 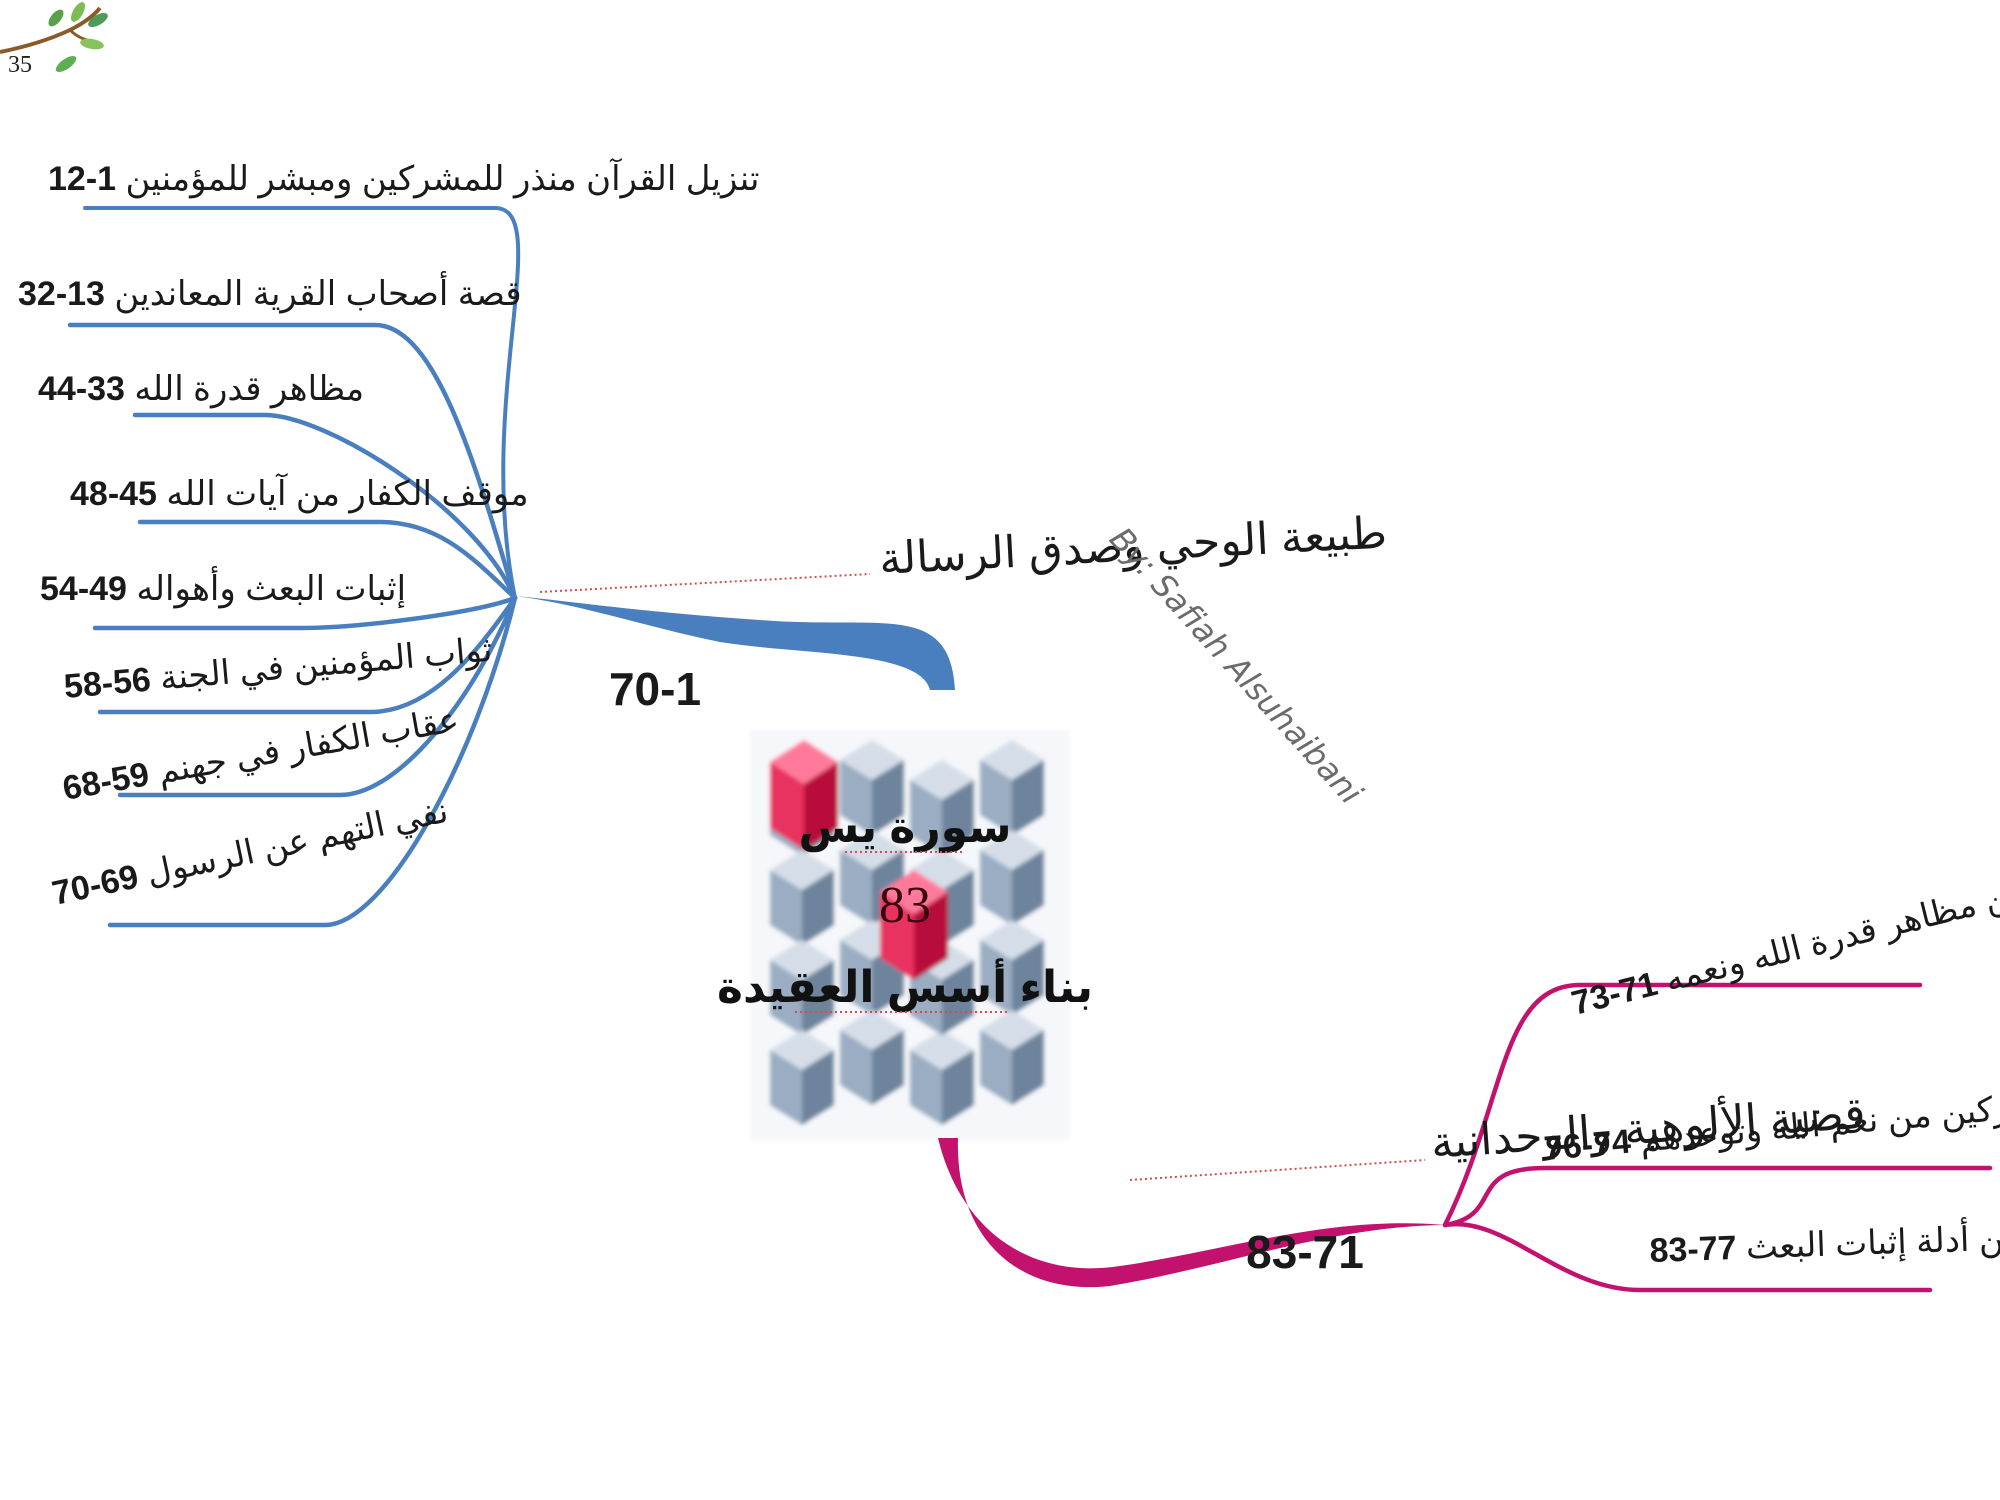 What do you see at coordinates (100, 884) in the screenshot?
I see `leaf-range: 70-69` at bounding box center [100, 884].